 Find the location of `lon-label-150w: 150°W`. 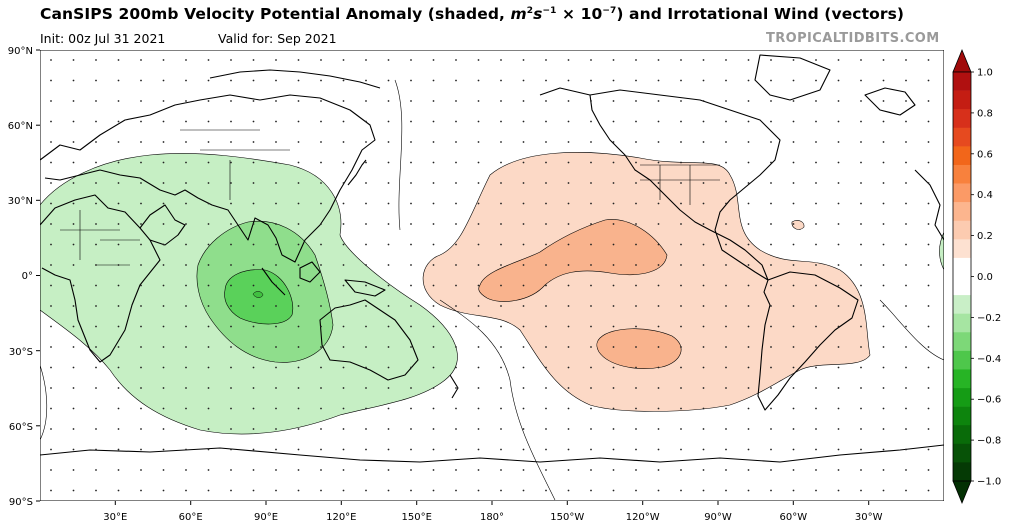

lon-label-150w: 150°W is located at coordinates (567, 517).